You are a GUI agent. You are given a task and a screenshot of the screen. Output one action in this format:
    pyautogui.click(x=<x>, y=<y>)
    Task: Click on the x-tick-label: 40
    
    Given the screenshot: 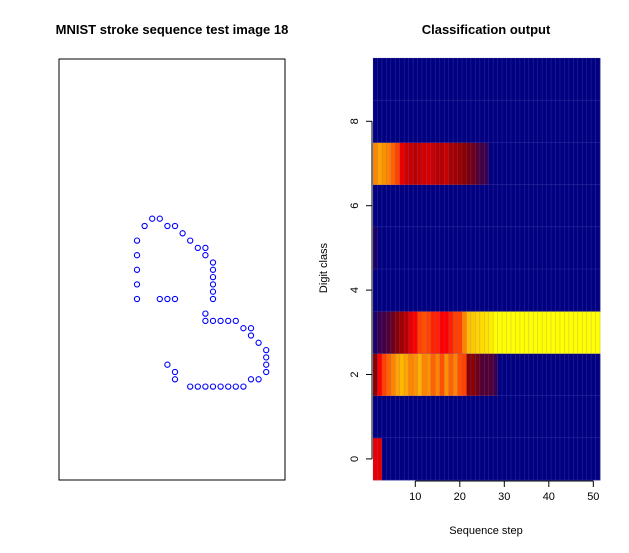 What is the action you would take?
    pyautogui.click(x=549, y=497)
    